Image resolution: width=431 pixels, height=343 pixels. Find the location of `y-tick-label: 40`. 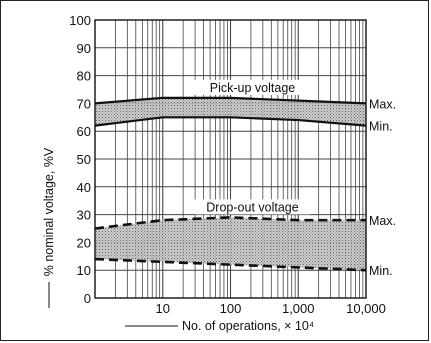

y-tick-label: 40 is located at coordinates (84, 187).